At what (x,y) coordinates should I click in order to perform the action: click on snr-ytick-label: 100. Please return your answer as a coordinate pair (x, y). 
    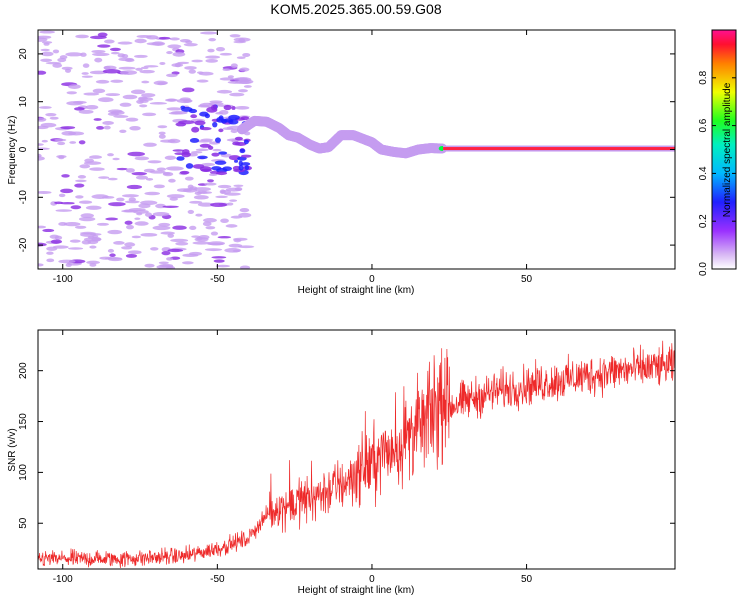
    Looking at the image, I should click on (23, 472).